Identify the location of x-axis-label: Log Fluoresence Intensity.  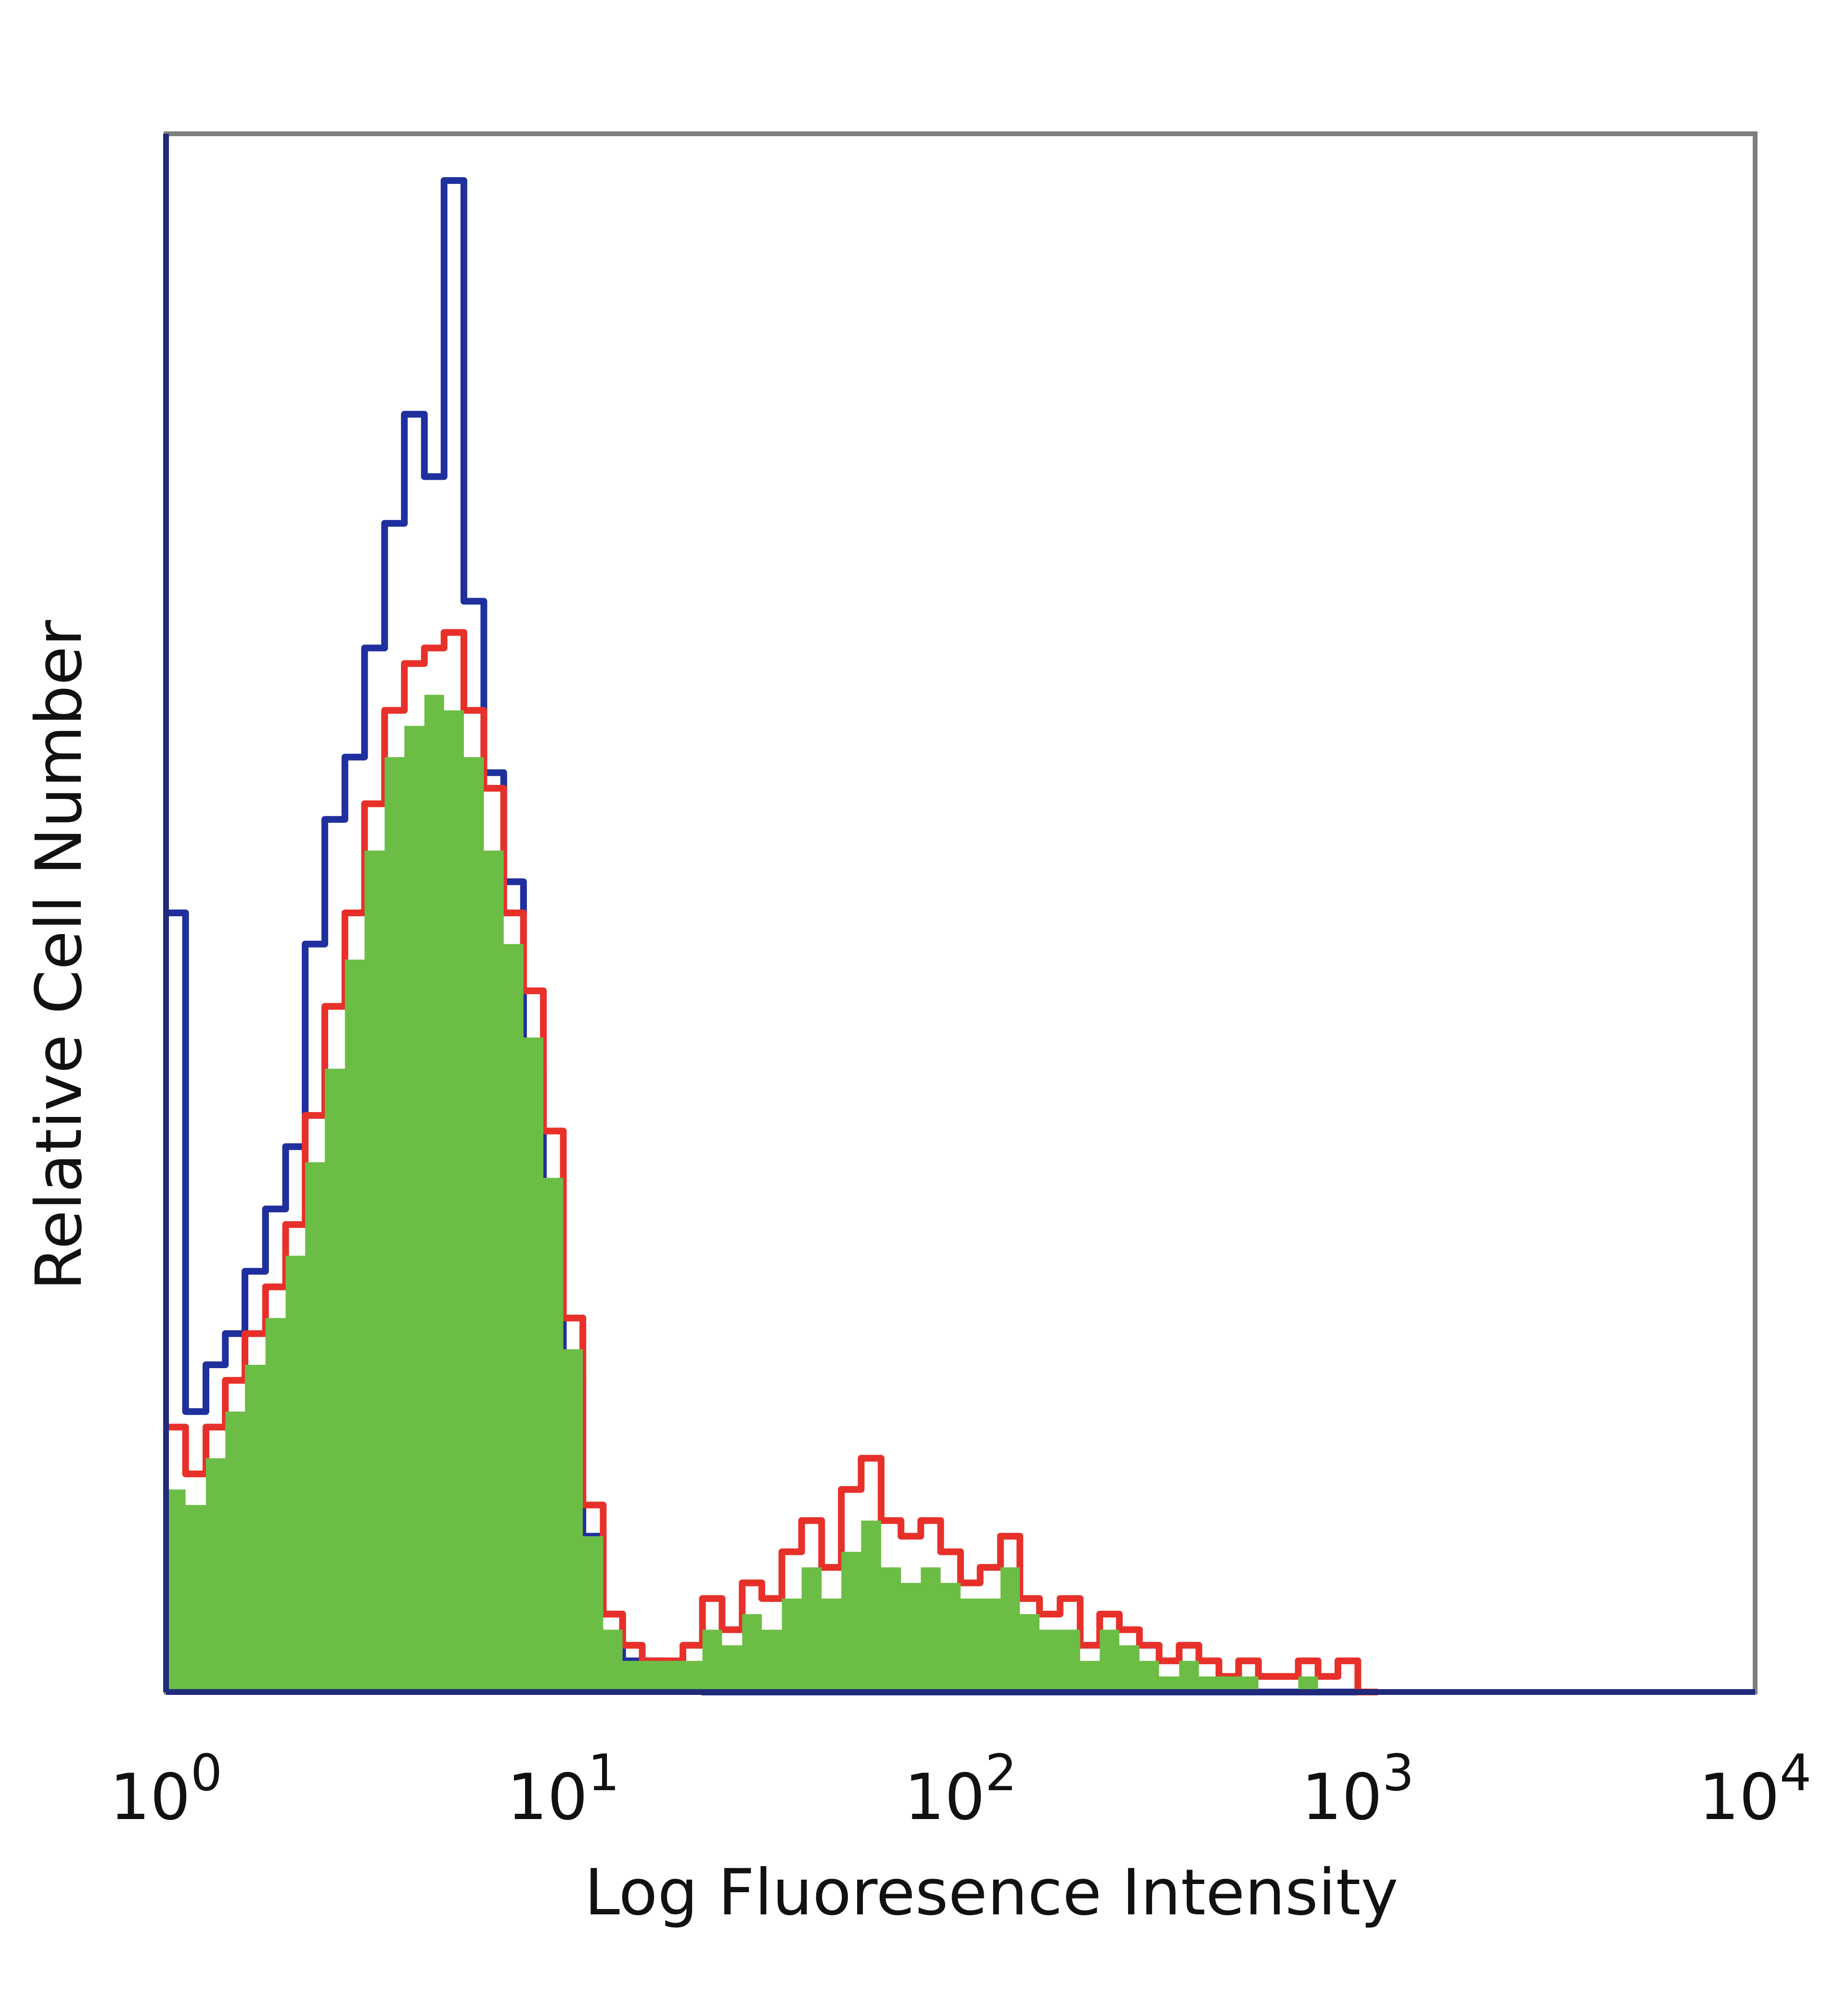
(991, 1893).